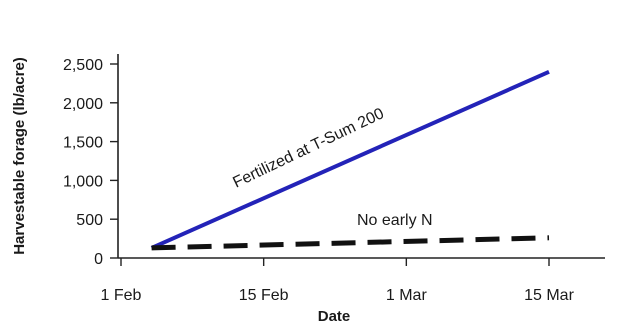 This screenshot has width=621, height=329. Describe the element at coordinates (83, 143) in the screenshot. I see `y-tick-label: 1,500` at that location.